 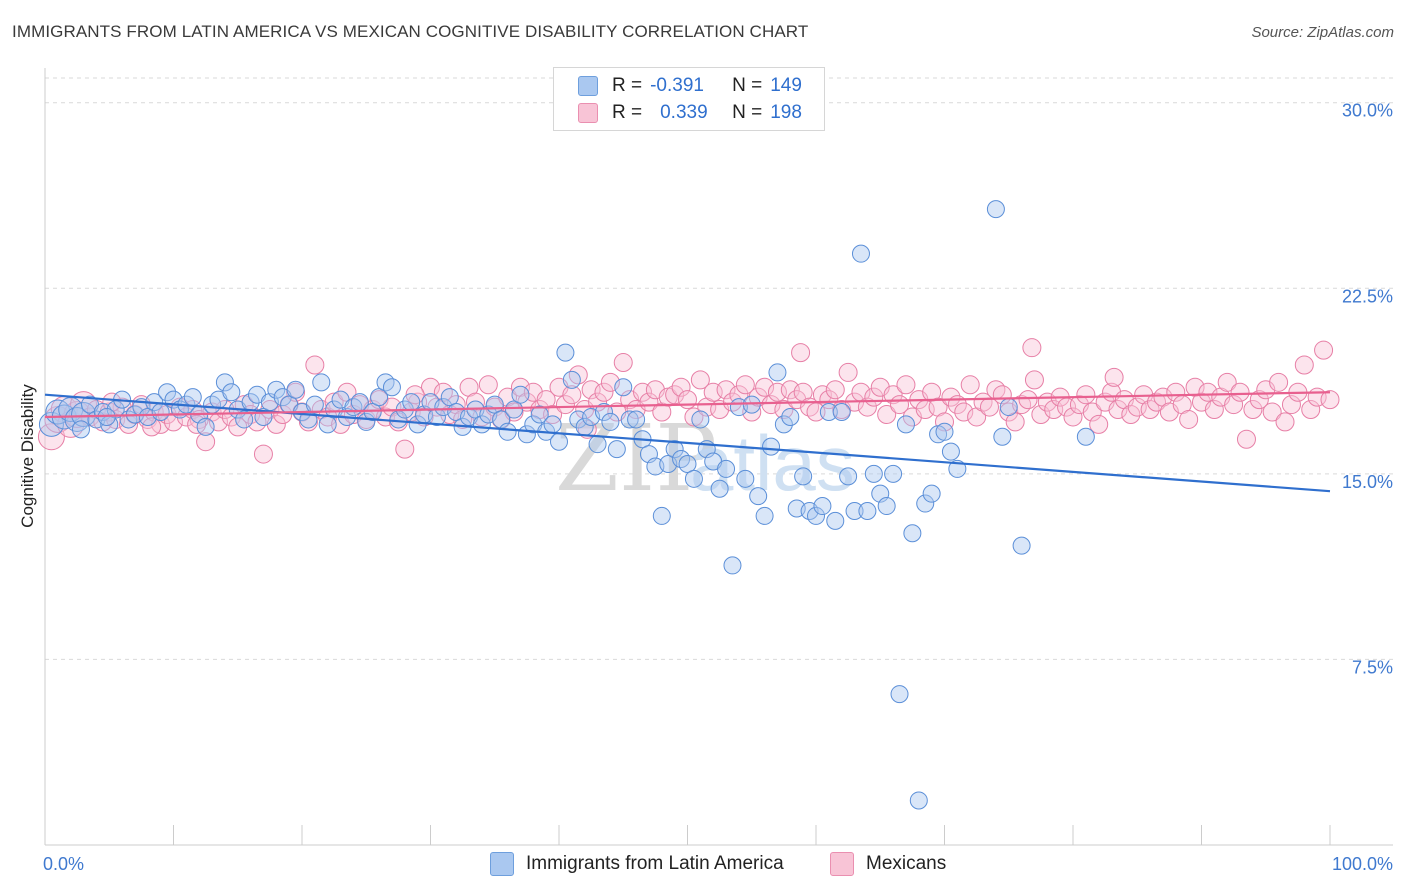 What do you see at coordinates (677, 85) in the screenshot?
I see `legend-blue-r: -0.391` at bounding box center [677, 85].